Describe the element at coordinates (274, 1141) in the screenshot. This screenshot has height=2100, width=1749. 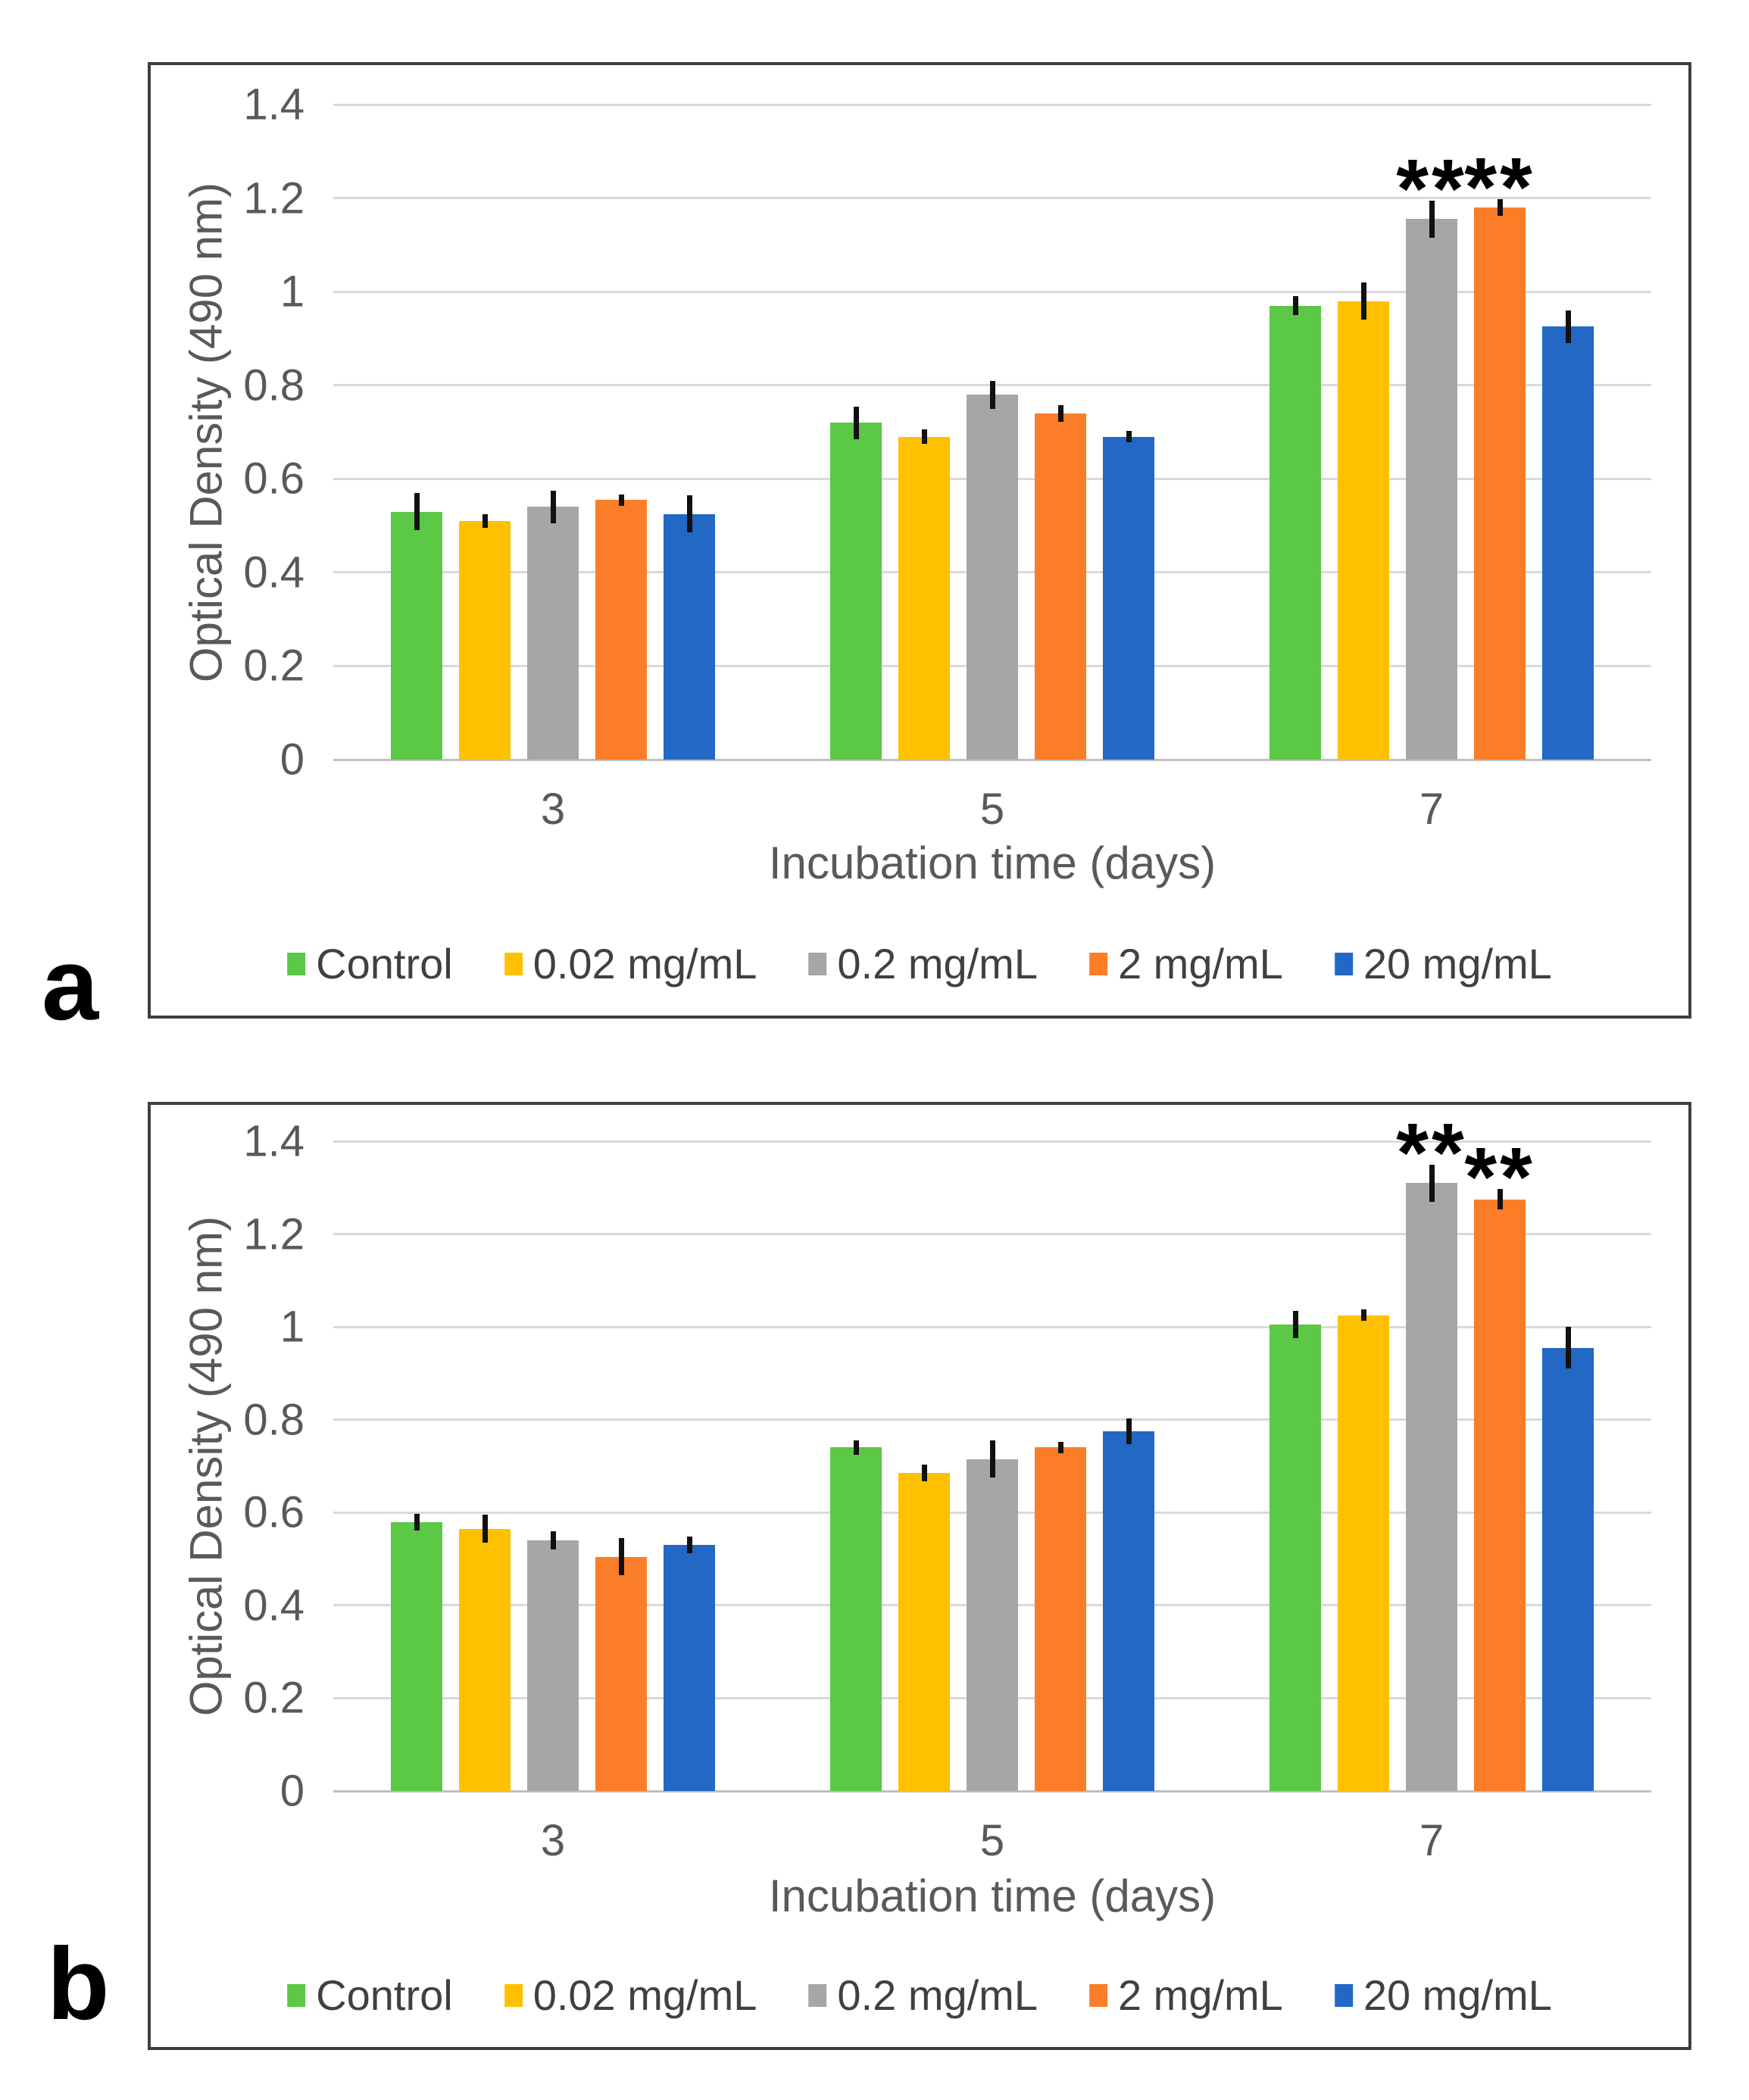
I see `y-tick-label: 1.4` at that location.